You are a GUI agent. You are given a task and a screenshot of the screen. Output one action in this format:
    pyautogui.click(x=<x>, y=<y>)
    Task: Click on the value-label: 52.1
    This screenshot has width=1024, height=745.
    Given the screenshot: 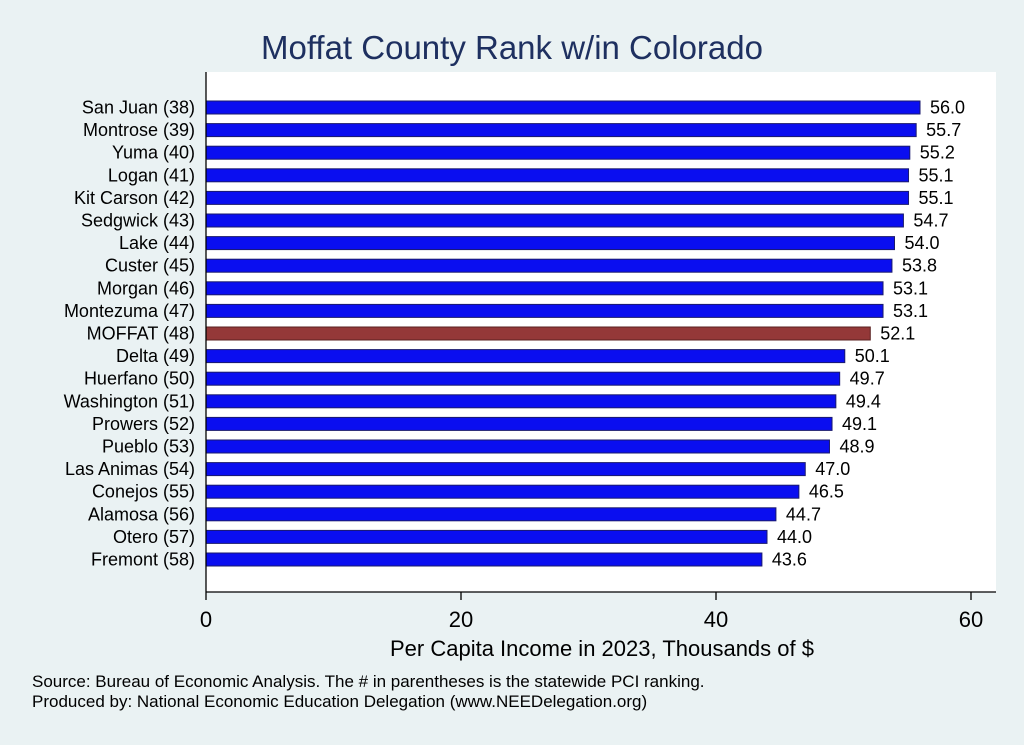 What is the action you would take?
    pyautogui.click(x=897, y=334)
    